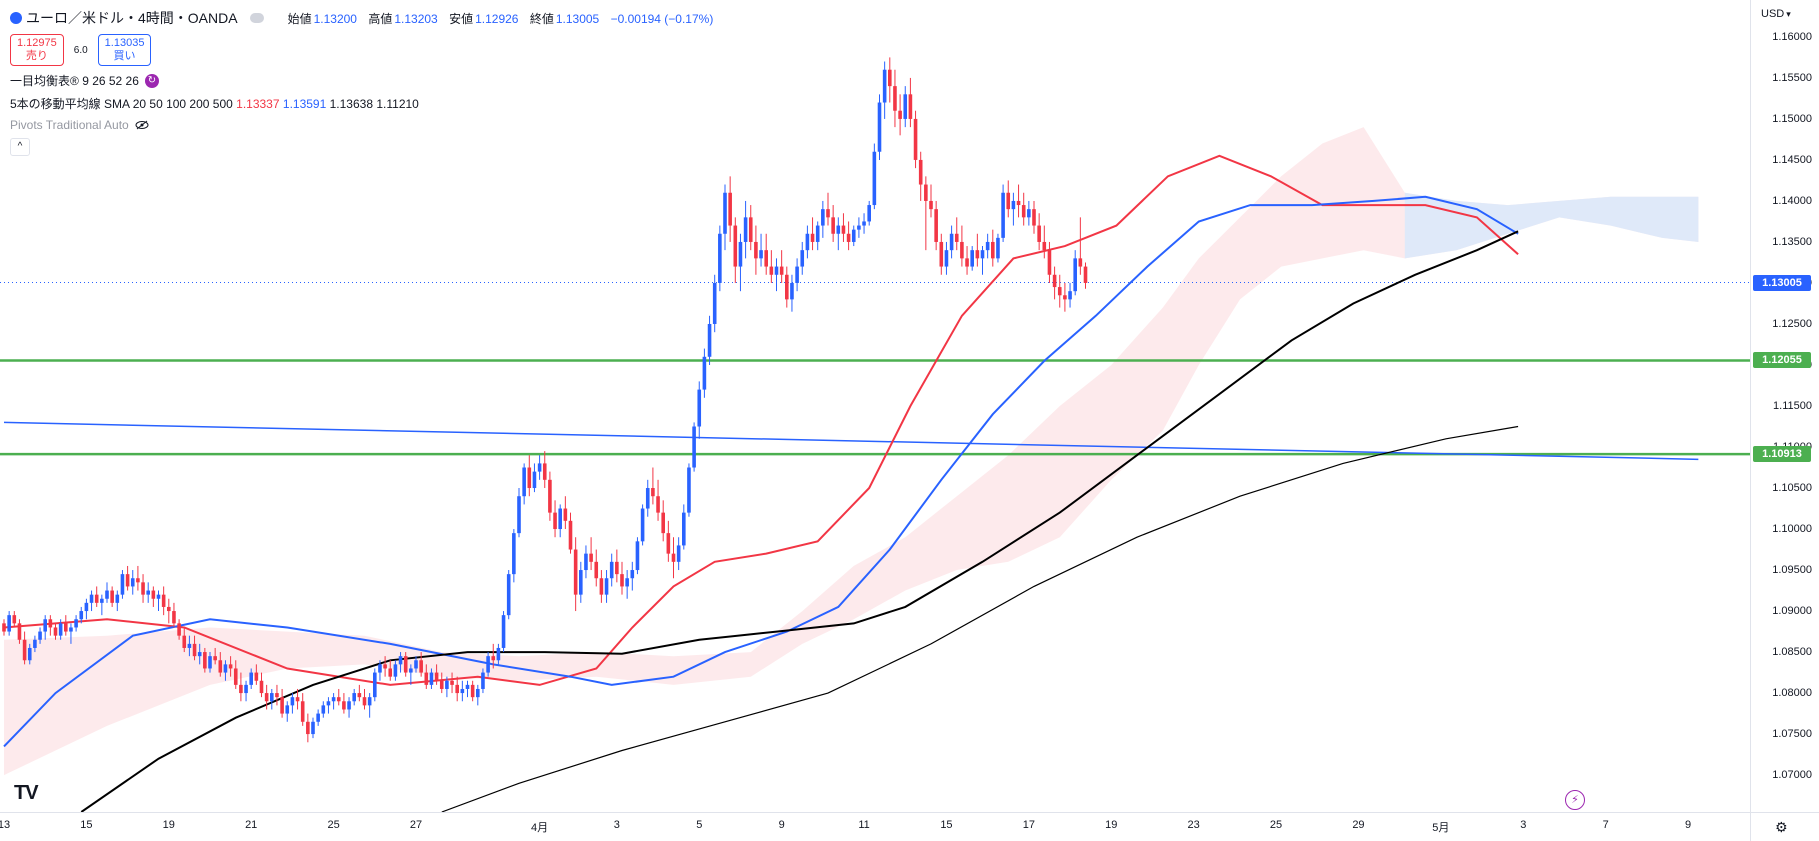 The height and width of the screenshot is (841, 1819). What do you see at coordinates (37, 50) in the screenshot?
I see `sell-button: 1.12975 売り` at bounding box center [37, 50].